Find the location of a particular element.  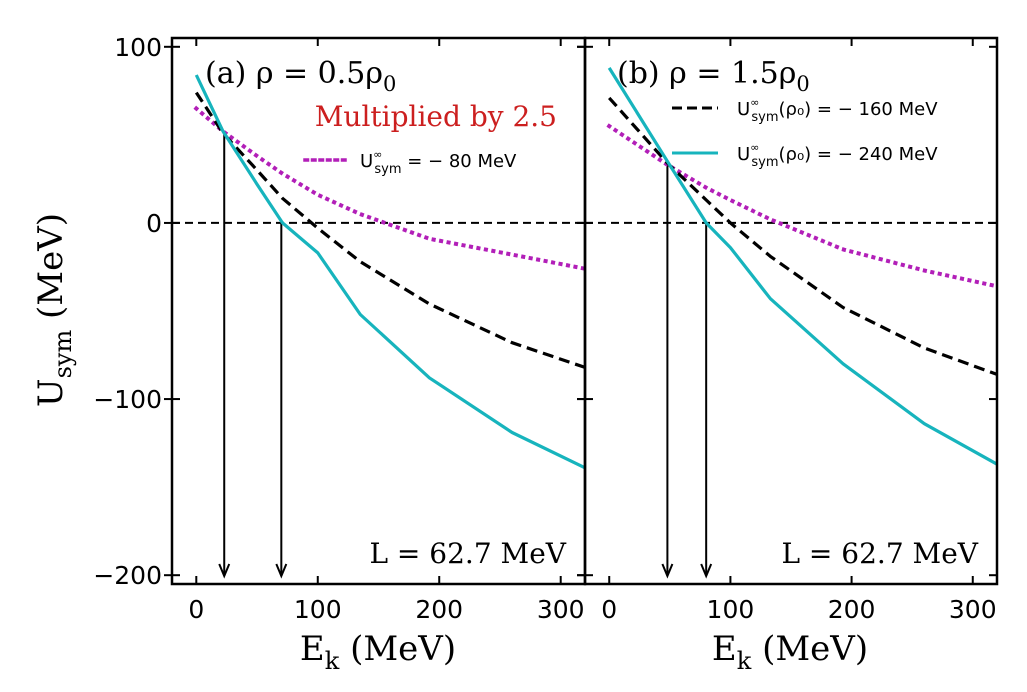

legend-b-label-cyan-sub: sym is located at coordinates (764, 162).